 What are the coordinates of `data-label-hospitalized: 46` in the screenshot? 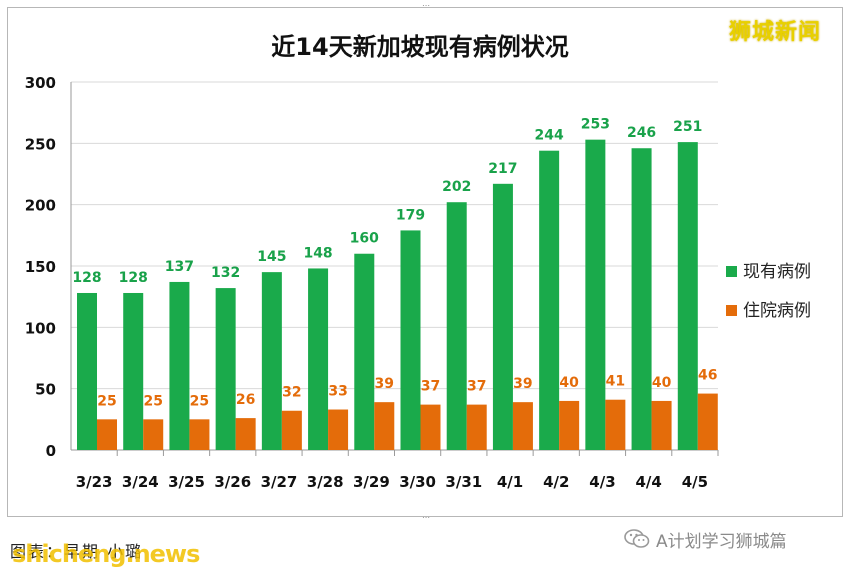 It's located at (707, 376).